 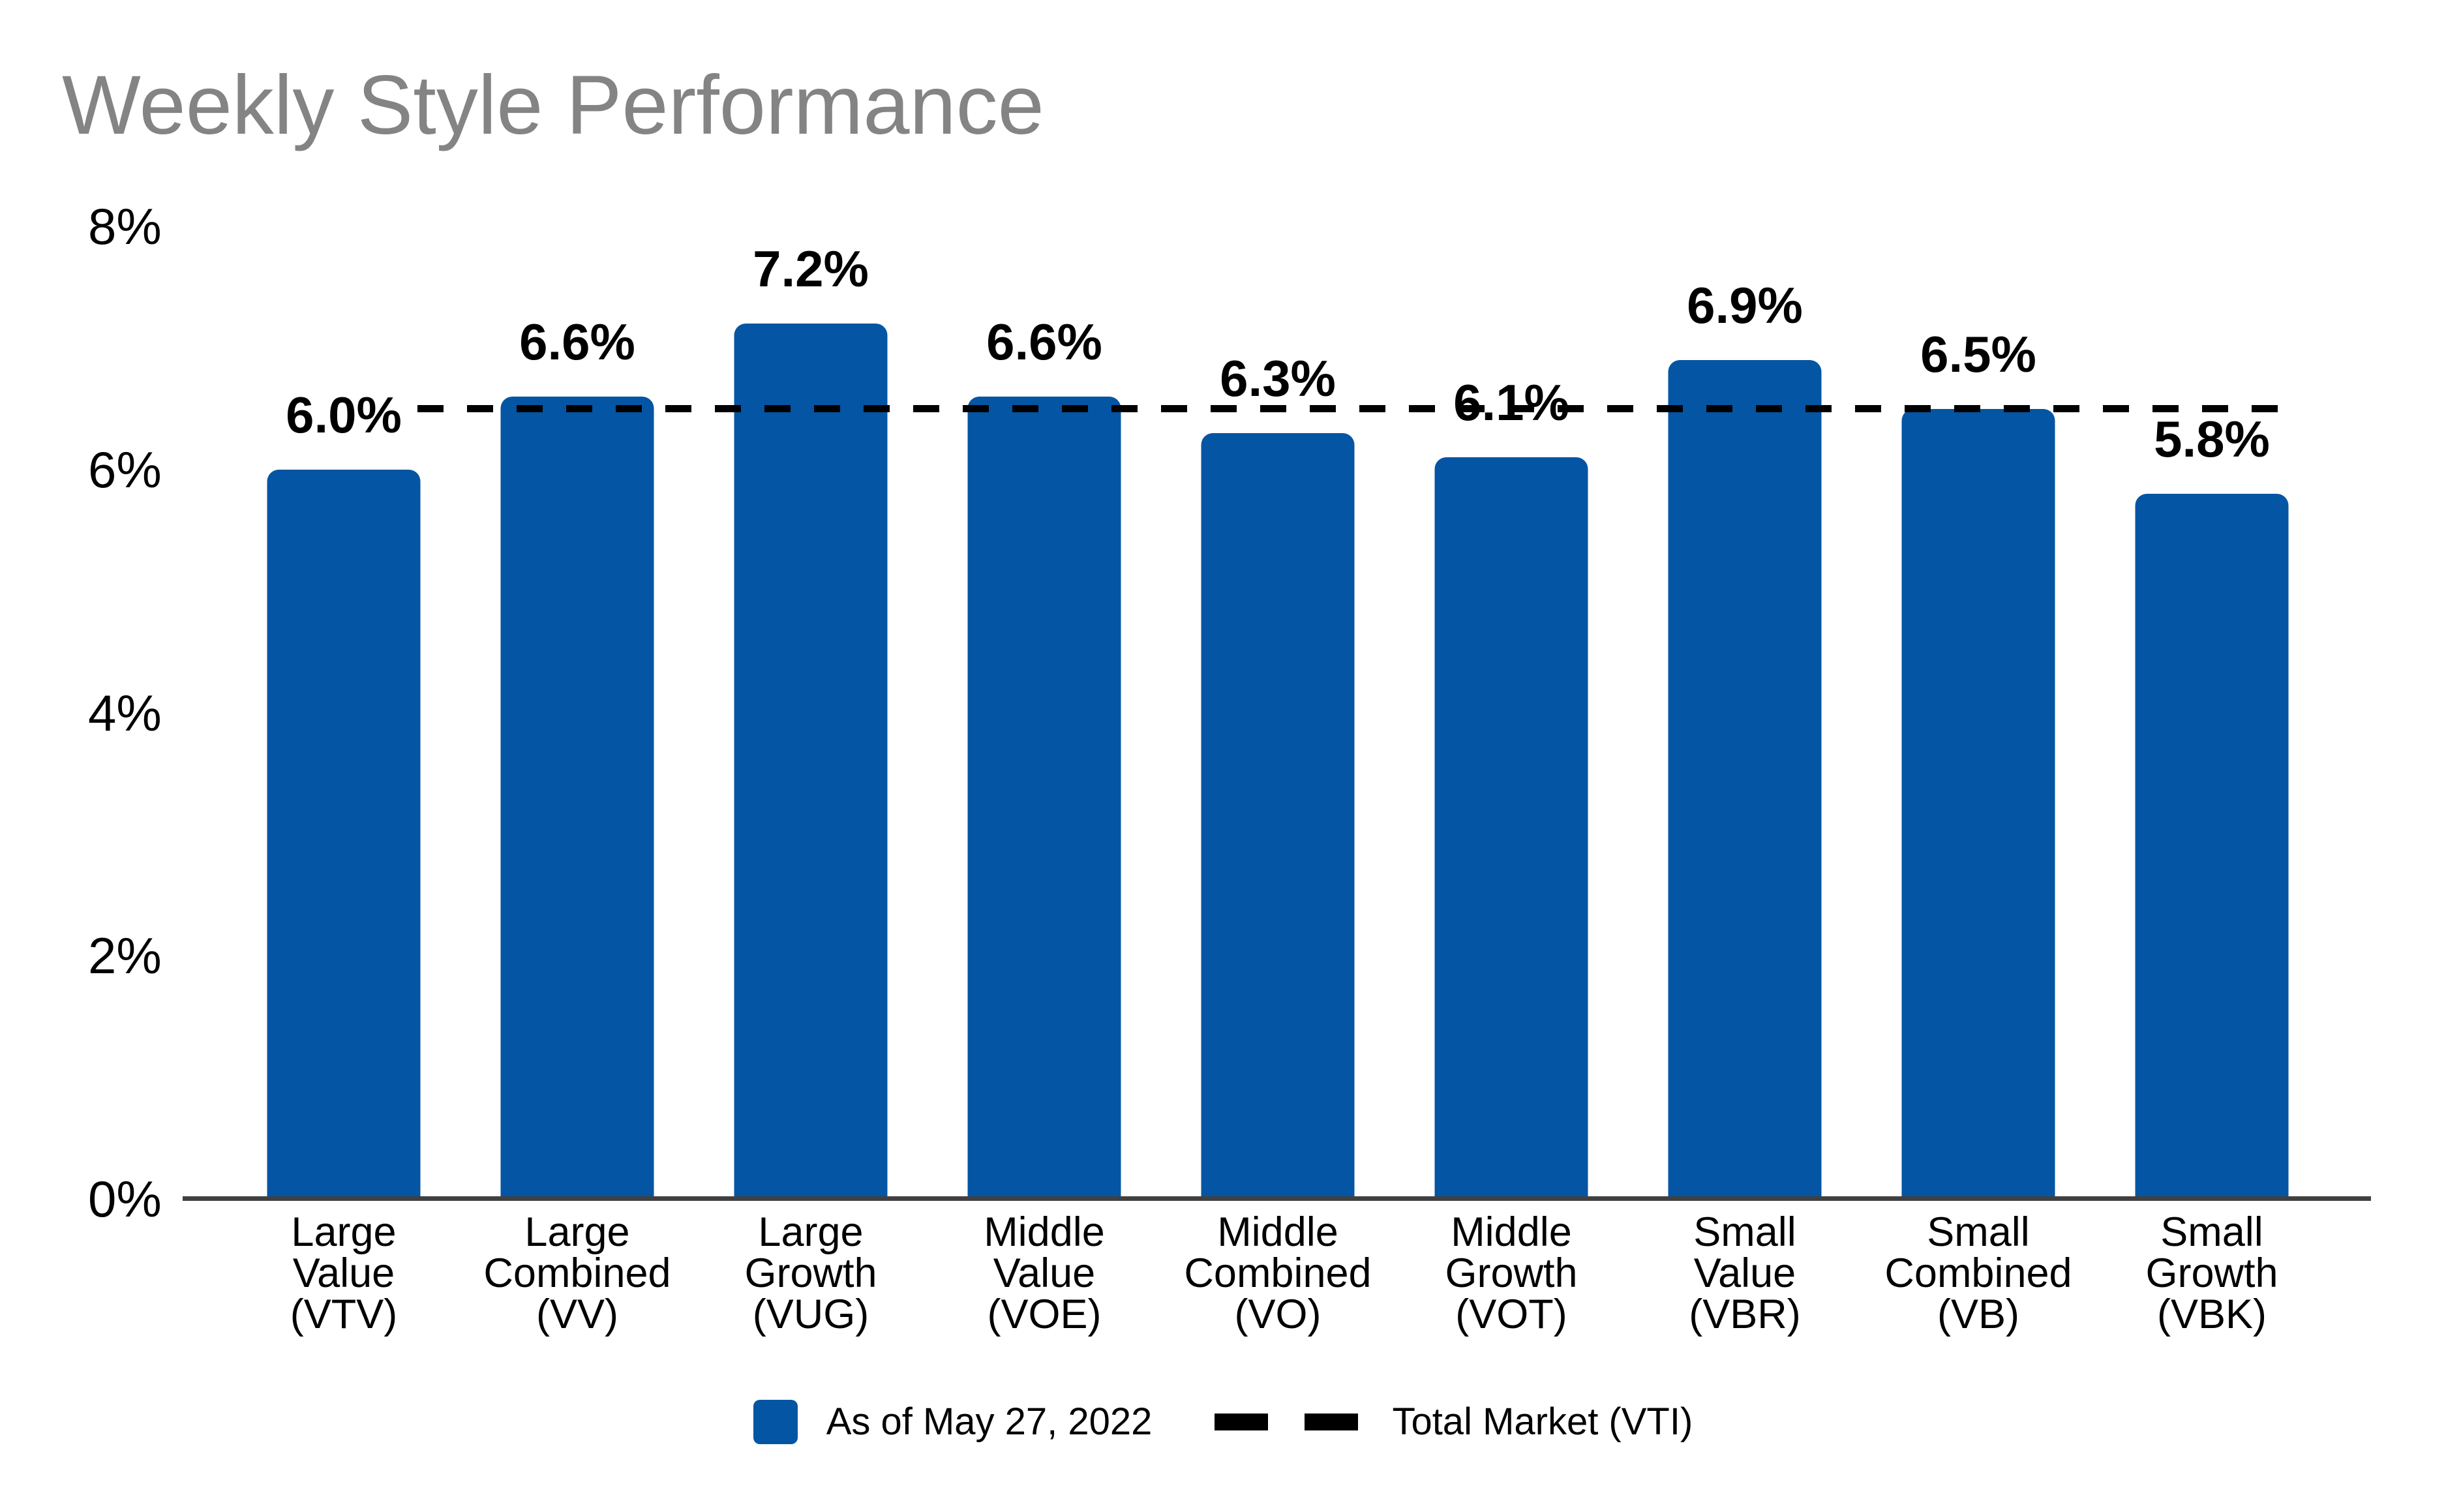 I want to click on y-tick-label: 6%, so click(x=125, y=469).